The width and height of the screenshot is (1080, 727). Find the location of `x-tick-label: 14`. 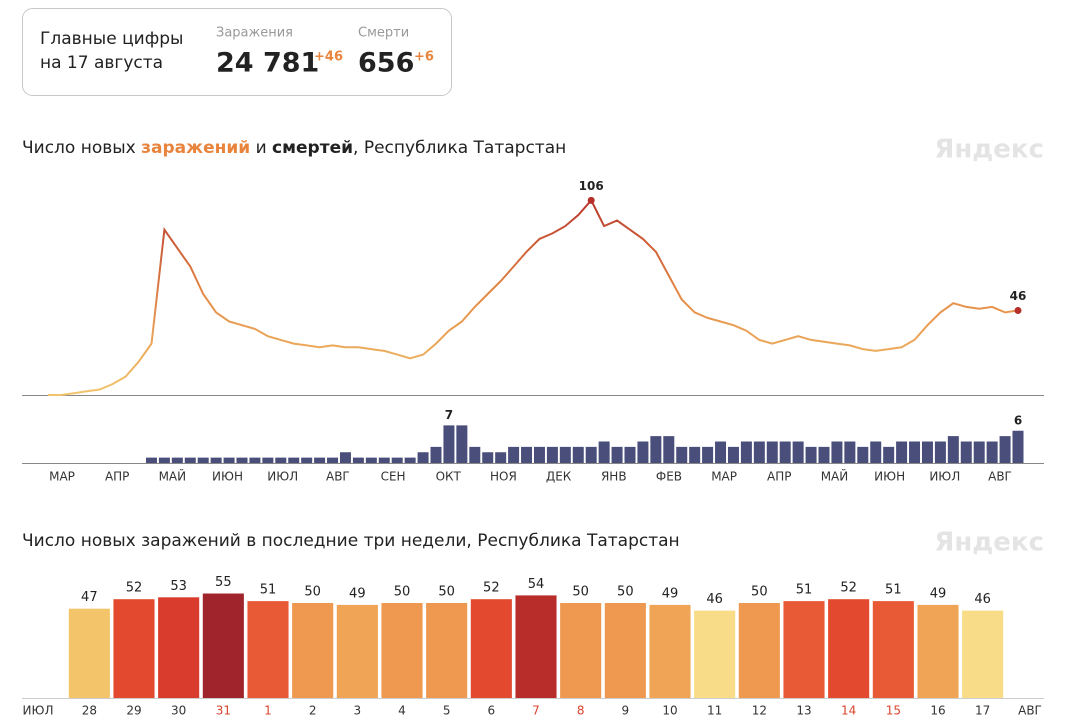

x-tick-label: 14 is located at coordinates (848, 711).